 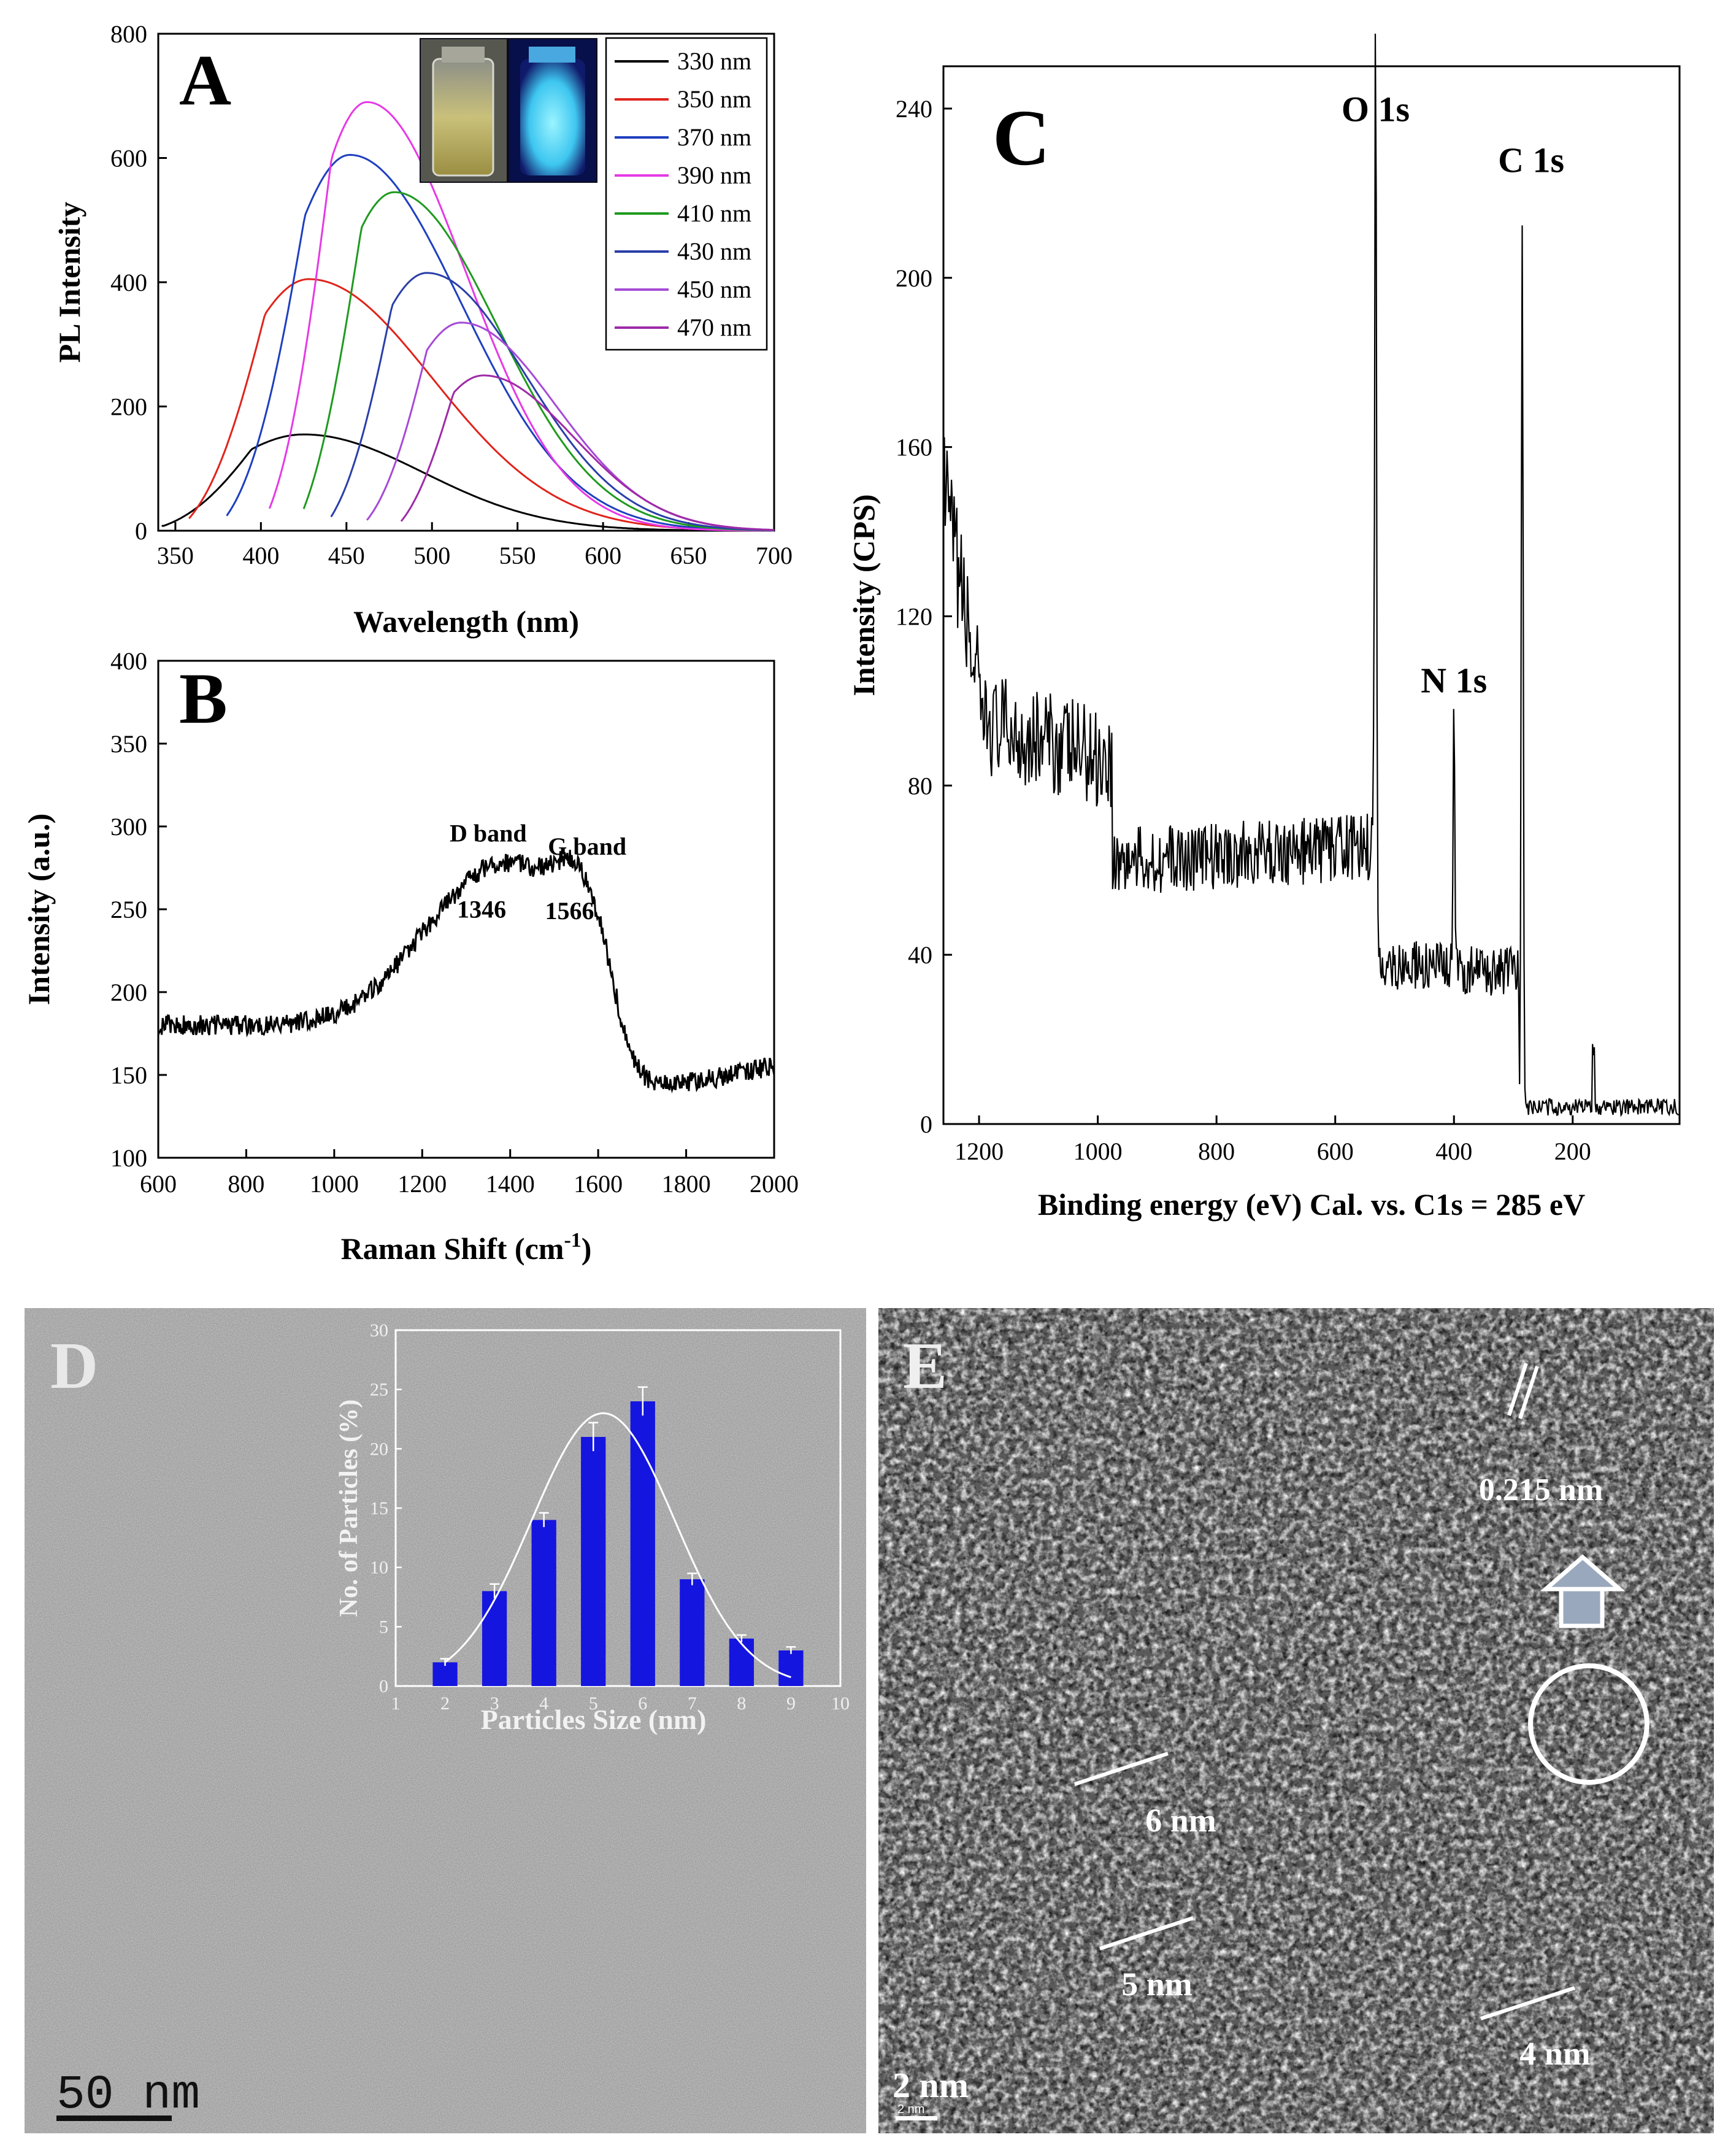 What do you see at coordinates (774, 555) in the screenshot?
I see `panel-a-x-tick-label: 700` at bounding box center [774, 555].